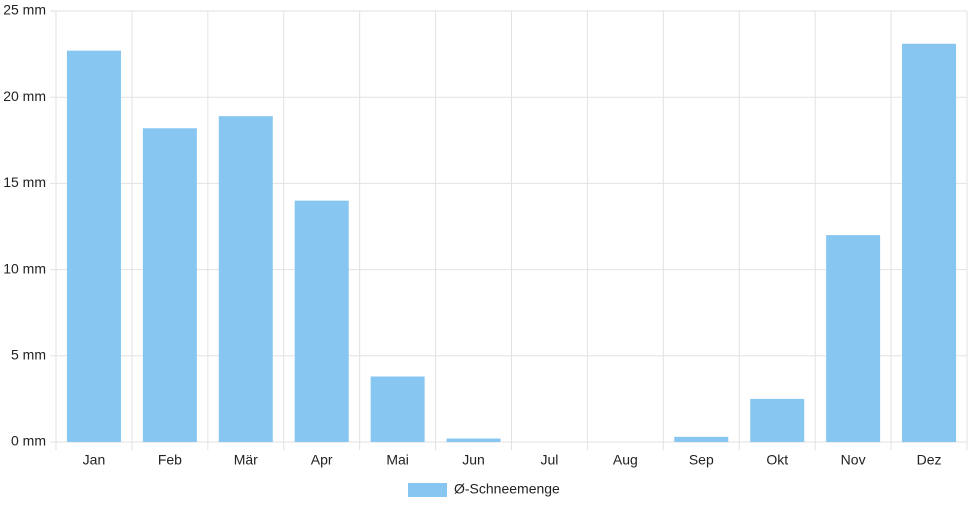 The width and height of the screenshot is (968, 508). I want to click on x-tick-label: Mär, so click(246, 460).